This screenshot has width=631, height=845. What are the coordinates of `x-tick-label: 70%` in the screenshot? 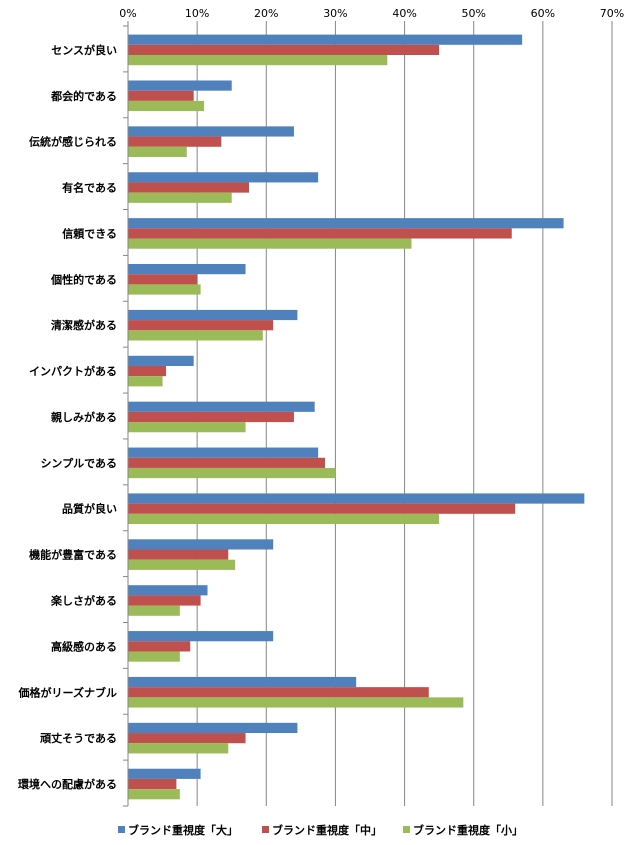 It's located at (612, 13).